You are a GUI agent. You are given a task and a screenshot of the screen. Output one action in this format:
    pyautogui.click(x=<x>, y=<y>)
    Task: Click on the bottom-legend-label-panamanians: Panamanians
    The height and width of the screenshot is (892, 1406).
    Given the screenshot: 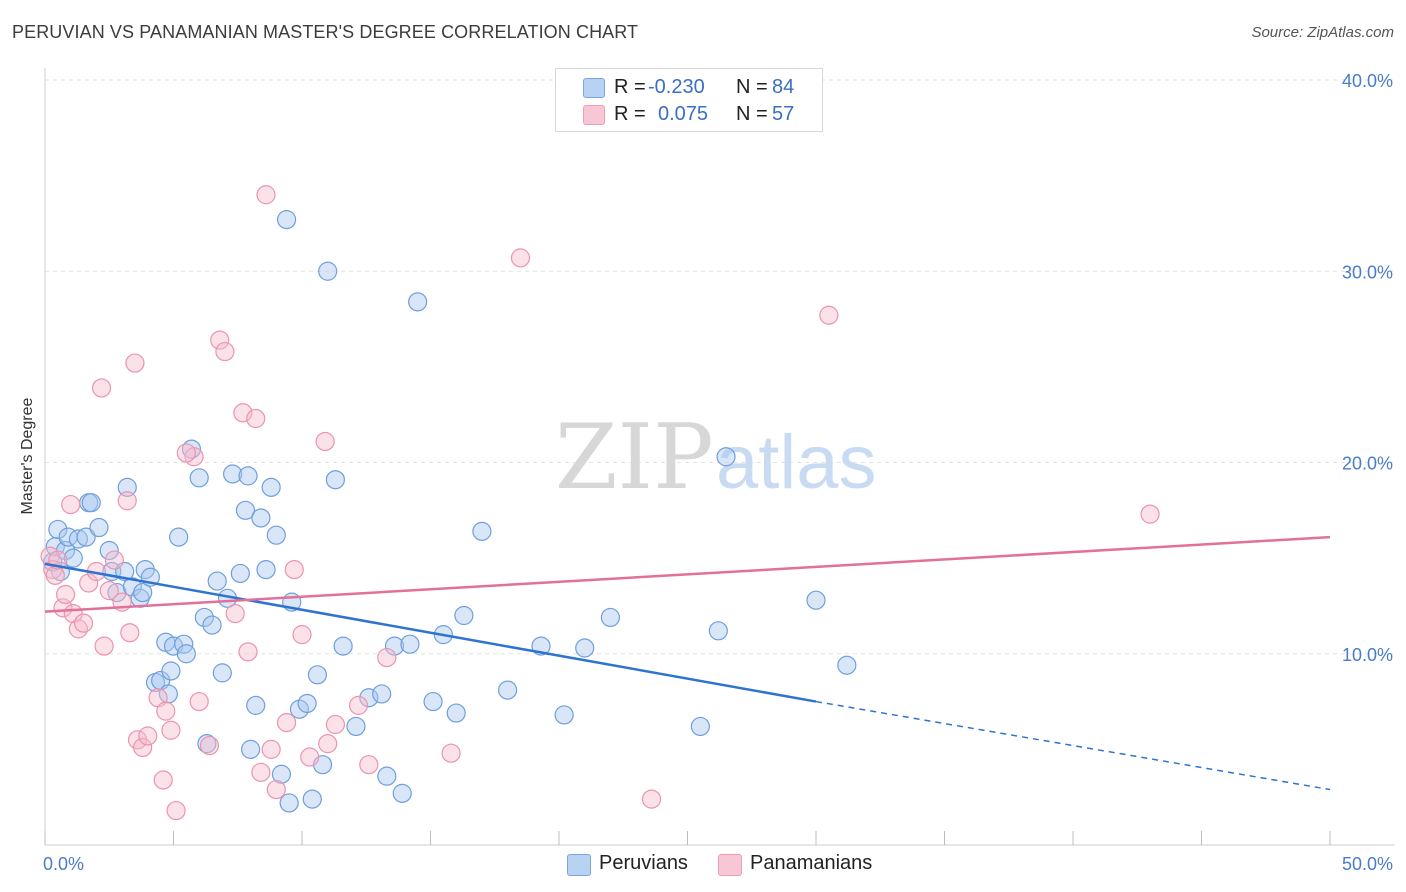 What is the action you would take?
    pyautogui.click(x=811, y=863)
    